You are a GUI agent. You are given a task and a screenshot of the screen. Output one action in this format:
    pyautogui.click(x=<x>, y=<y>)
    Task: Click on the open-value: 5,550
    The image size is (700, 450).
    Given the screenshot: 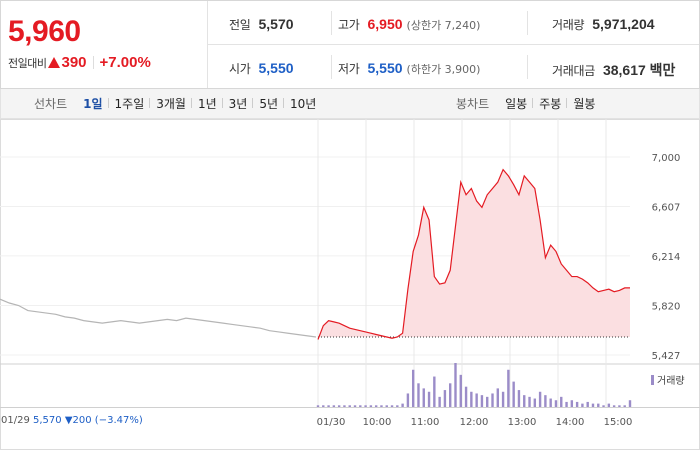 What is the action you would take?
    pyautogui.click(x=276, y=68)
    